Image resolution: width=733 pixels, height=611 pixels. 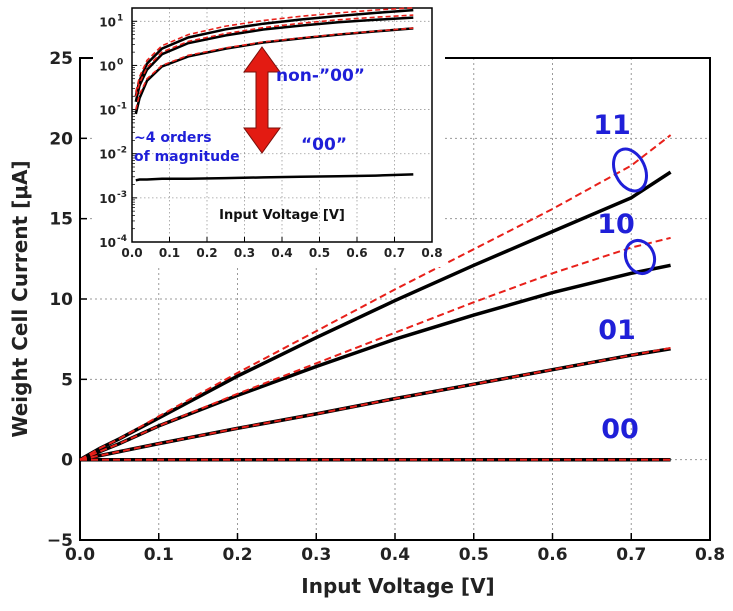 I want to click on inset-x-tick-label: 0.0, so click(x=131, y=253).